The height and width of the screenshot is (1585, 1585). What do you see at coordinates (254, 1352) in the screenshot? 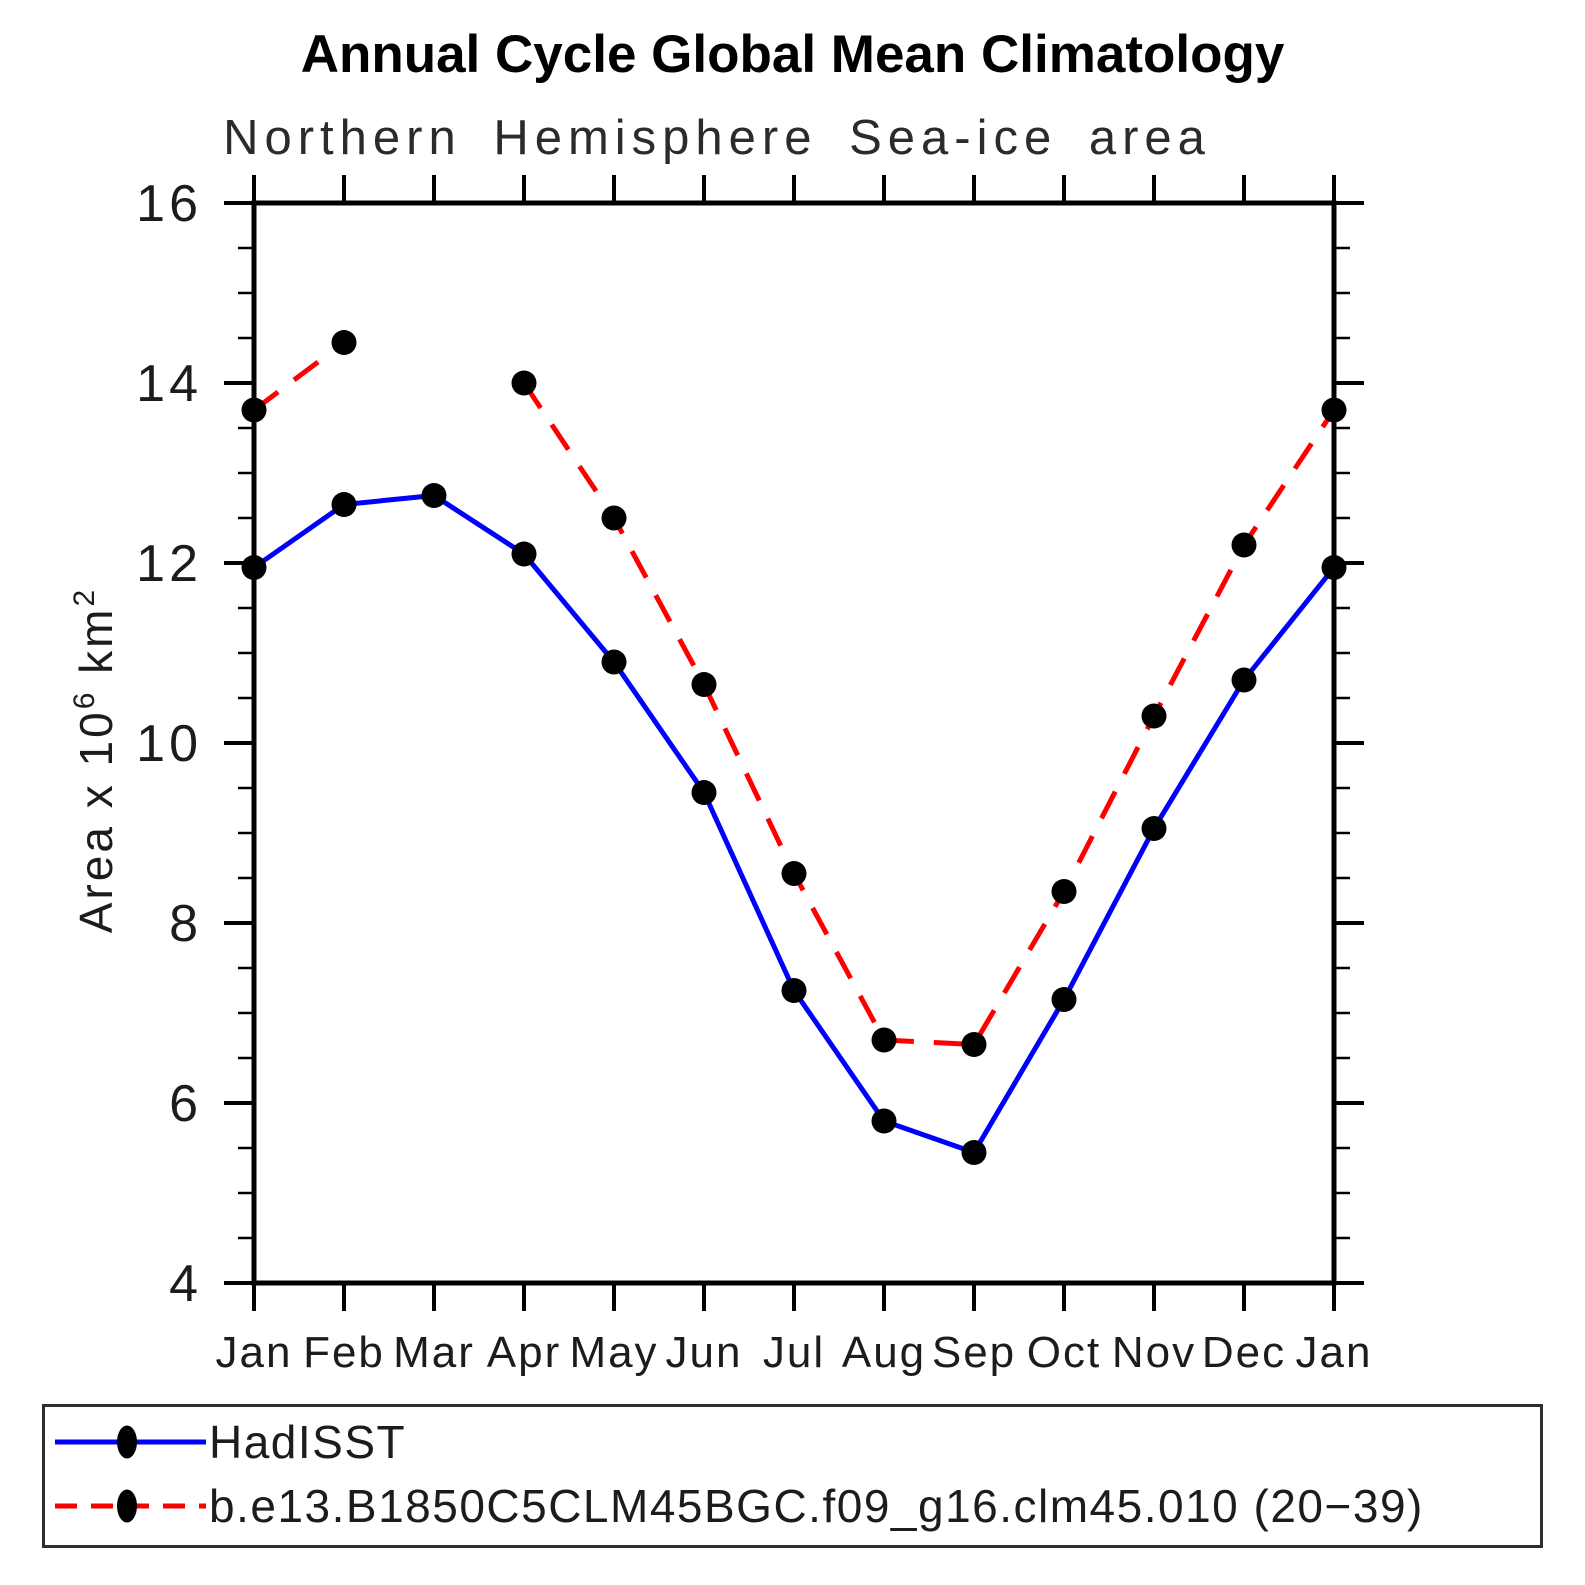
I see `x-tick-label-jan-0: Jan` at bounding box center [254, 1352].